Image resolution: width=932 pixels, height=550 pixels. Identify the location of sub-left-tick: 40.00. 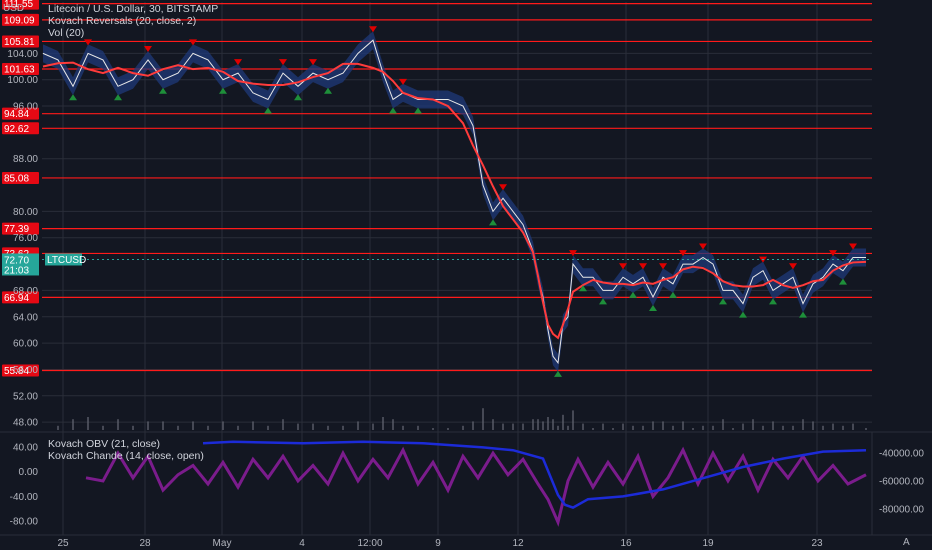
(25, 448).